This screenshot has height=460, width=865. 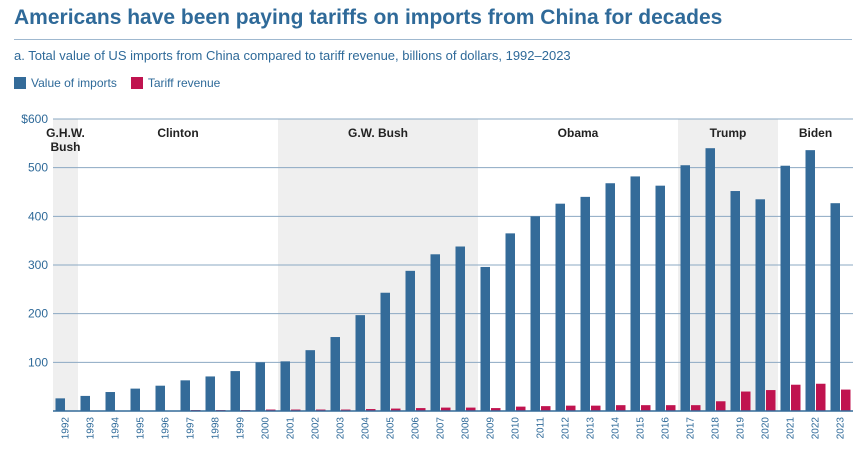 What do you see at coordinates (38, 216) in the screenshot?
I see `y-tick-label: 400` at bounding box center [38, 216].